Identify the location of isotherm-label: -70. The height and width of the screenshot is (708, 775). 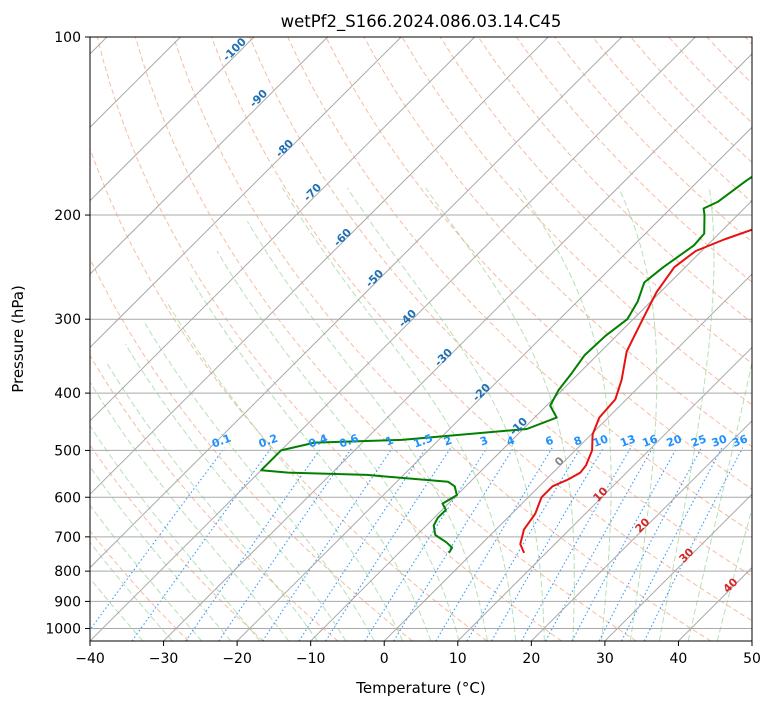
(312, 192).